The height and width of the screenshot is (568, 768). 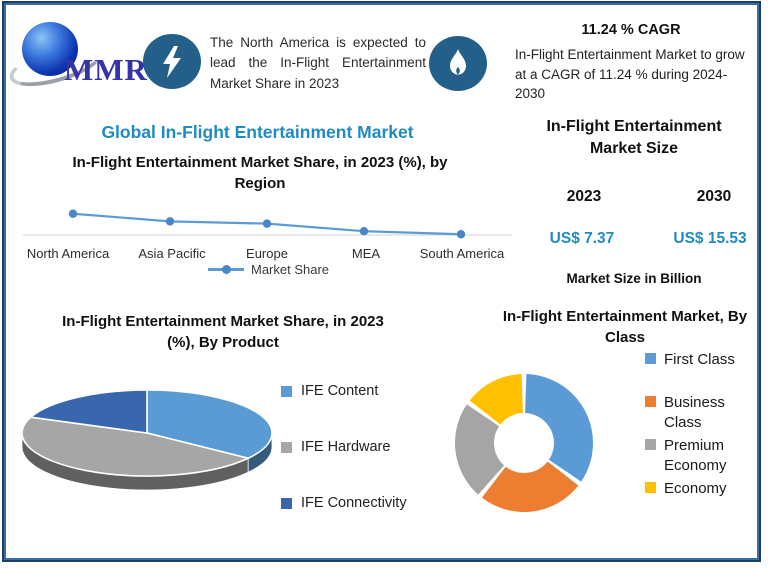 I want to click on legend-item-business-class: Business Class, so click(x=704, y=413).